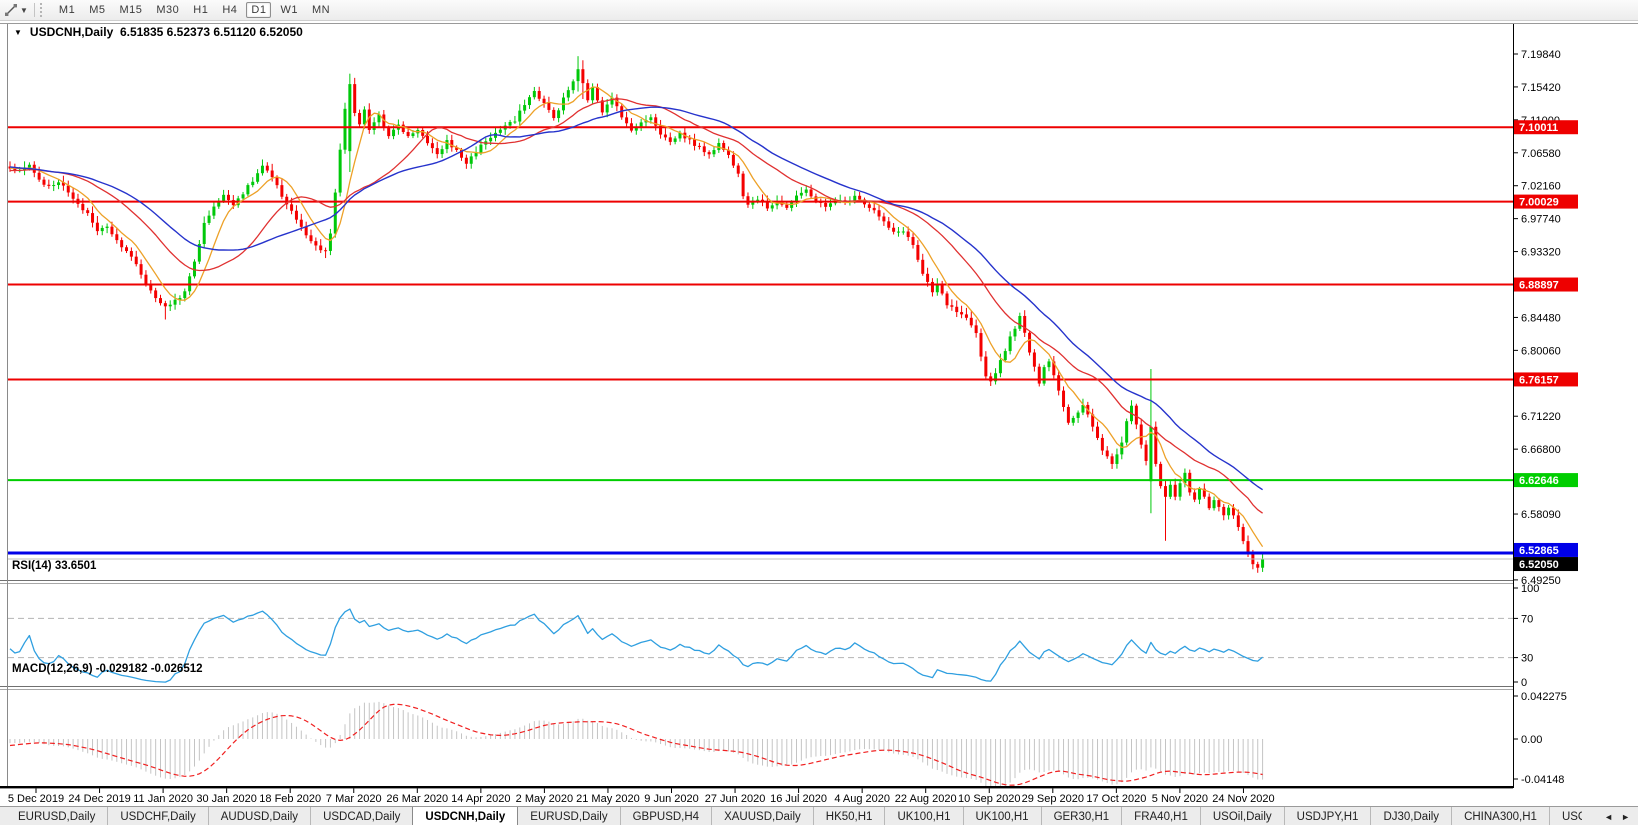  What do you see at coordinates (1160, 816) in the screenshot?
I see `chart-tab-fra40-h1: FRA40,H1` at bounding box center [1160, 816].